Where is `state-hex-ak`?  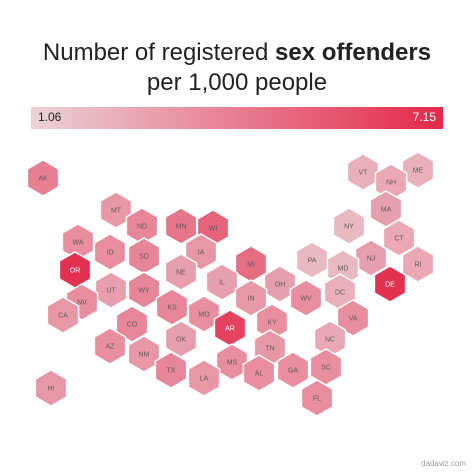
state-hex-ak is located at coordinates (43, 178).